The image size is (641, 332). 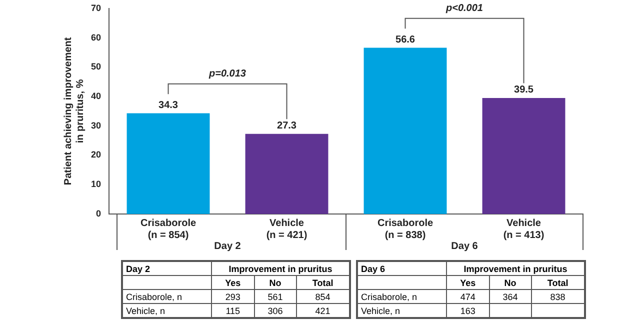 I want to click on data-label: 56.6, so click(x=406, y=40).